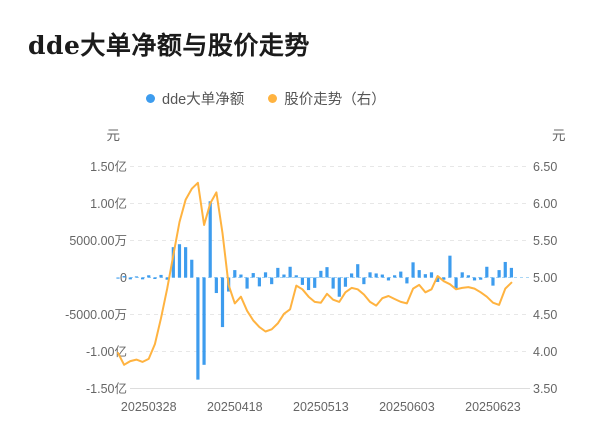 This screenshot has height=446, width=600. I want to click on legend-label-dde: dde大单净额, so click(203, 100).